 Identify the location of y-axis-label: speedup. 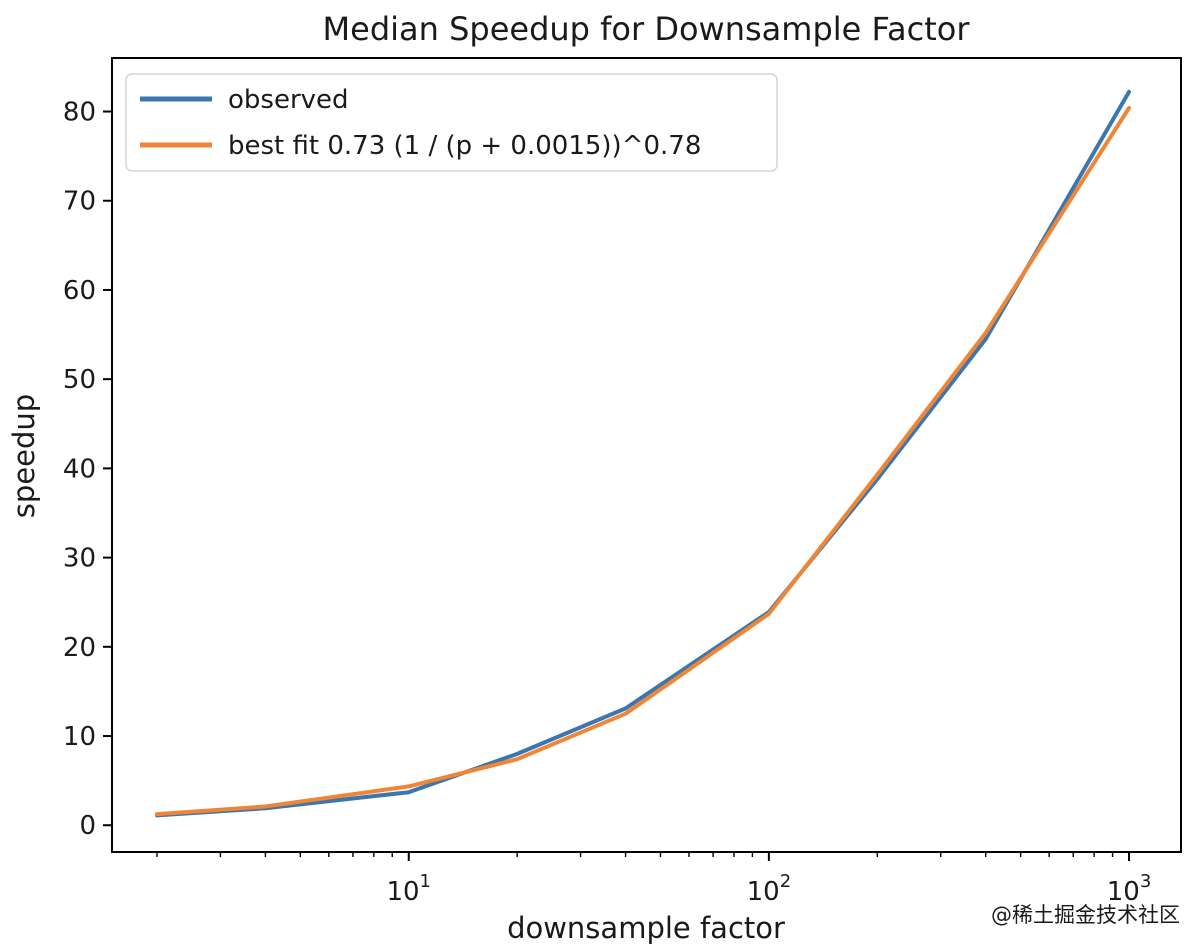
(24, 456).